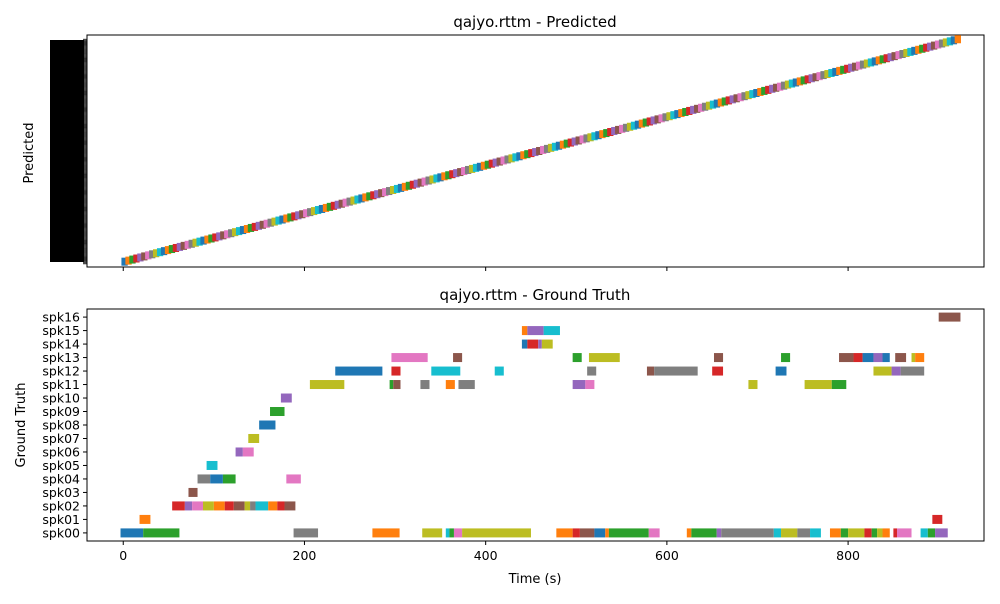 Image resolution: width=1000 pixels, height=604 pixels. I want to click on ground-truth-y-tick-label-spk11: spk11, so click(61, 384).